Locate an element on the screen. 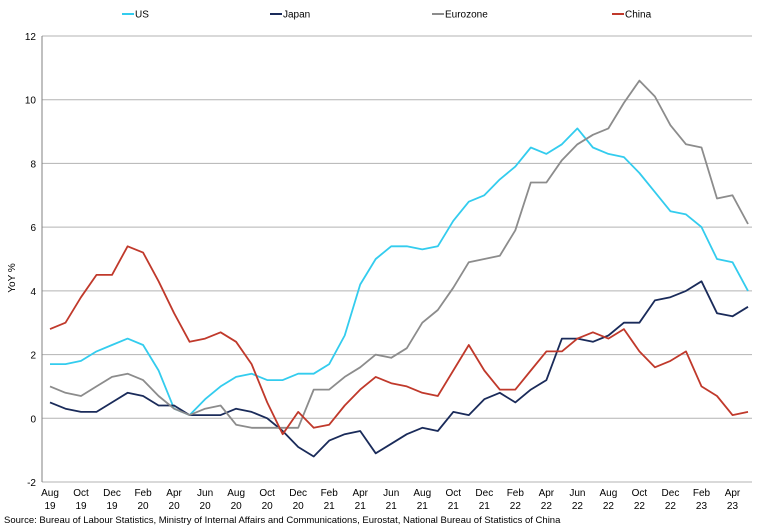  y-tick-label: 8 is located at coordinates (33, 164).